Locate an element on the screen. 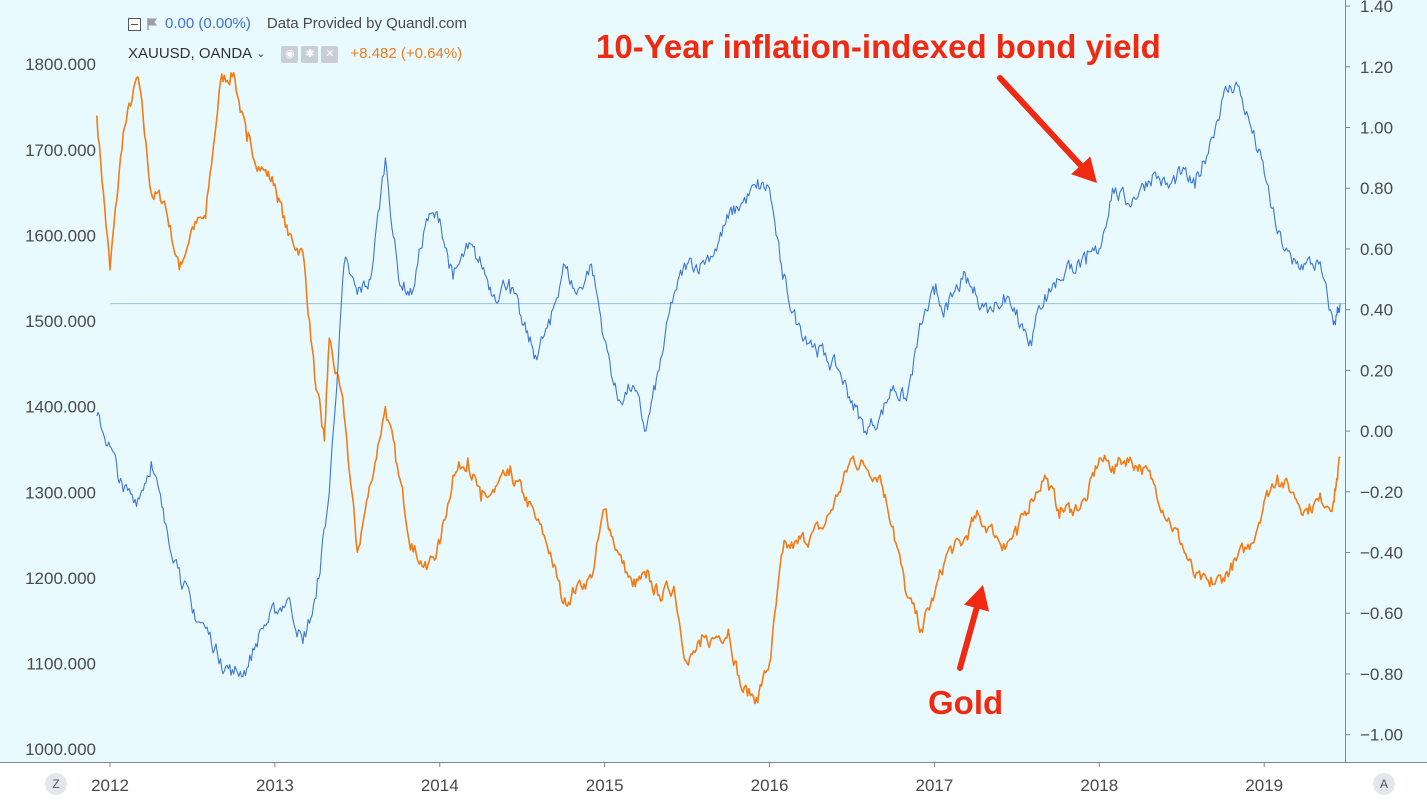  right-axis-tick-label: 1.40 is located at coordinates (1376, 8).